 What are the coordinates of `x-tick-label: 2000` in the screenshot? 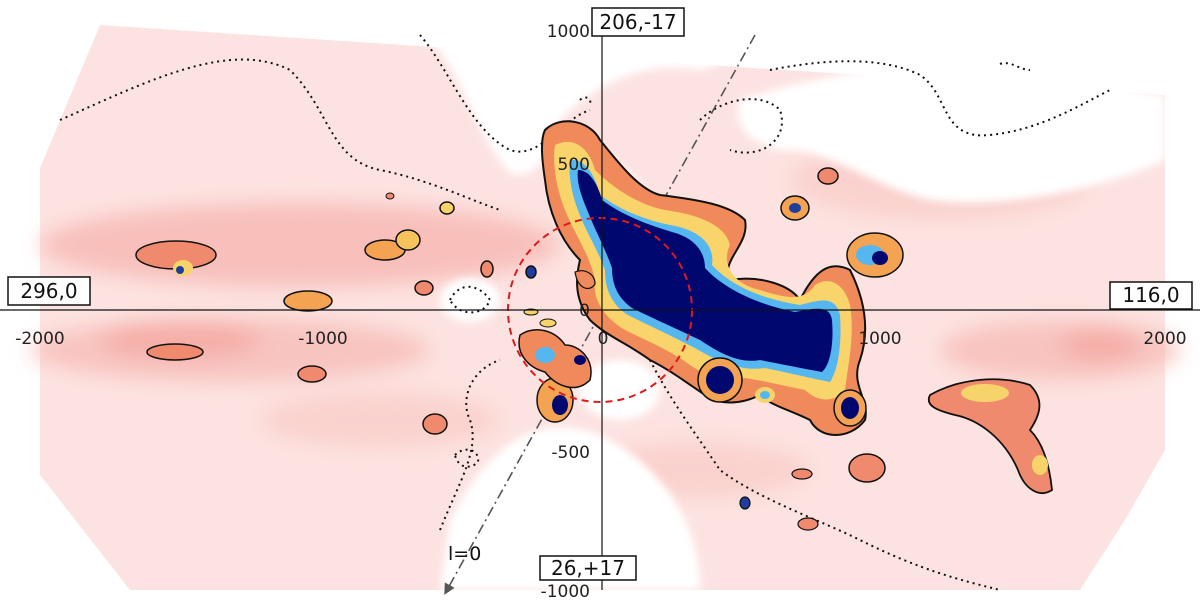 It's located at (1164, 339).